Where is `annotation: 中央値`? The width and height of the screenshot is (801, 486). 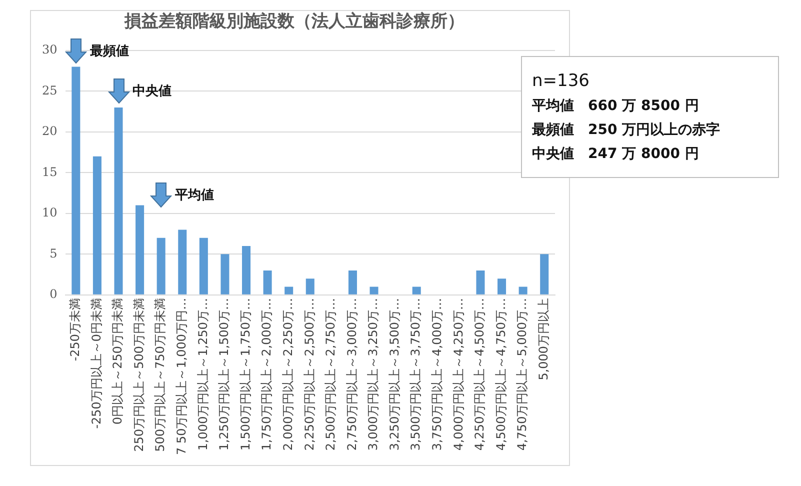
annotation: 中央値 is located at coordinates (152, 91).